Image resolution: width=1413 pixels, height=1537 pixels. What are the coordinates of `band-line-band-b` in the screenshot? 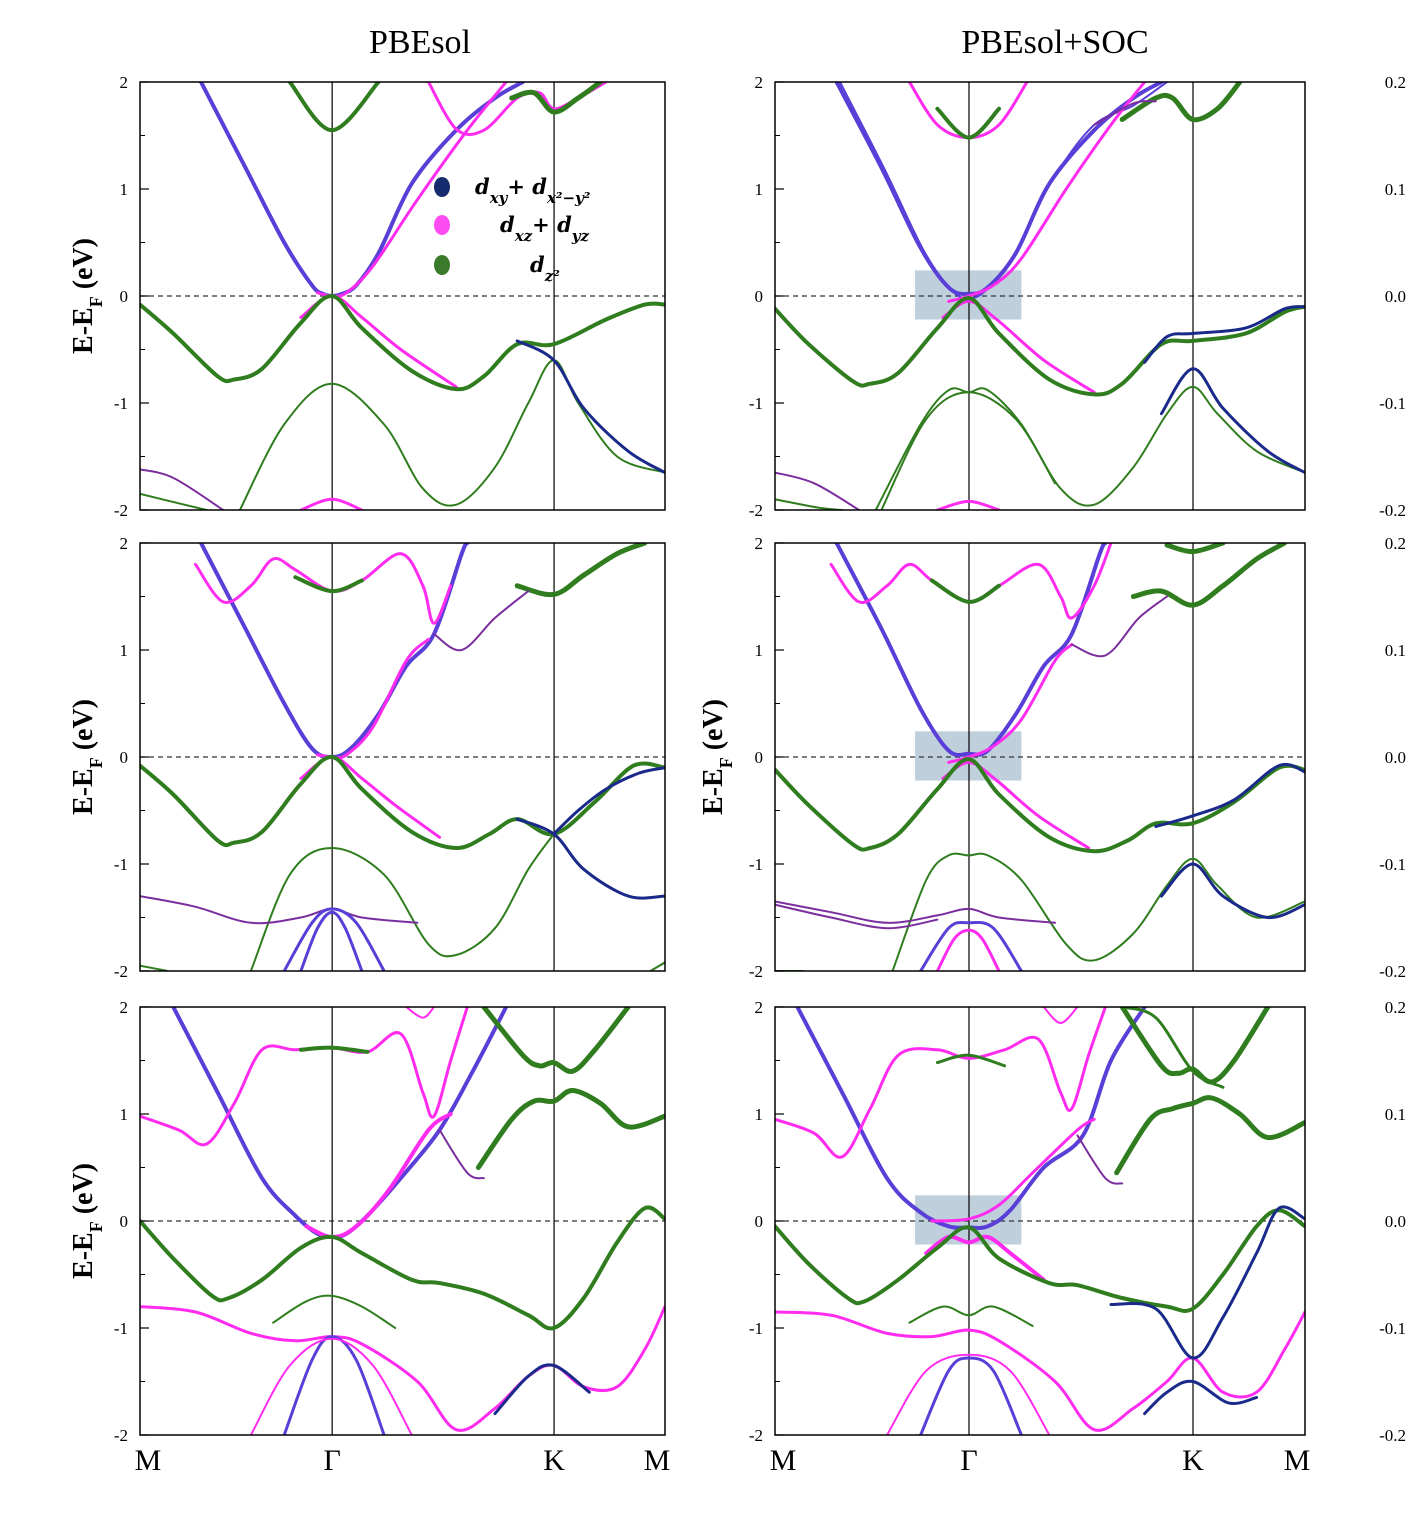 It's located at (378, 1175).